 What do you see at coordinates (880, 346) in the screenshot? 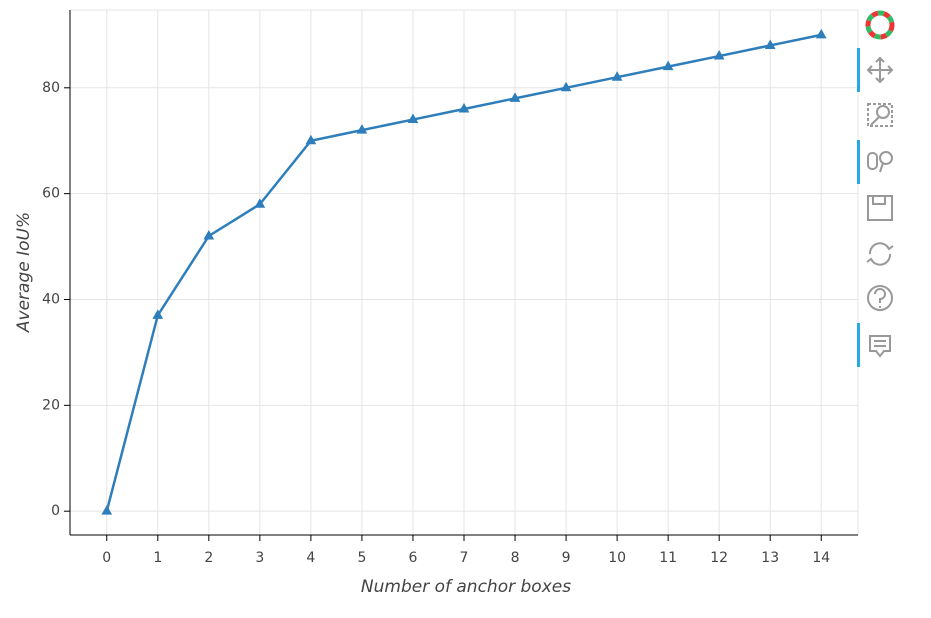
I see `hover-tool` at bounding box center [880, 346].